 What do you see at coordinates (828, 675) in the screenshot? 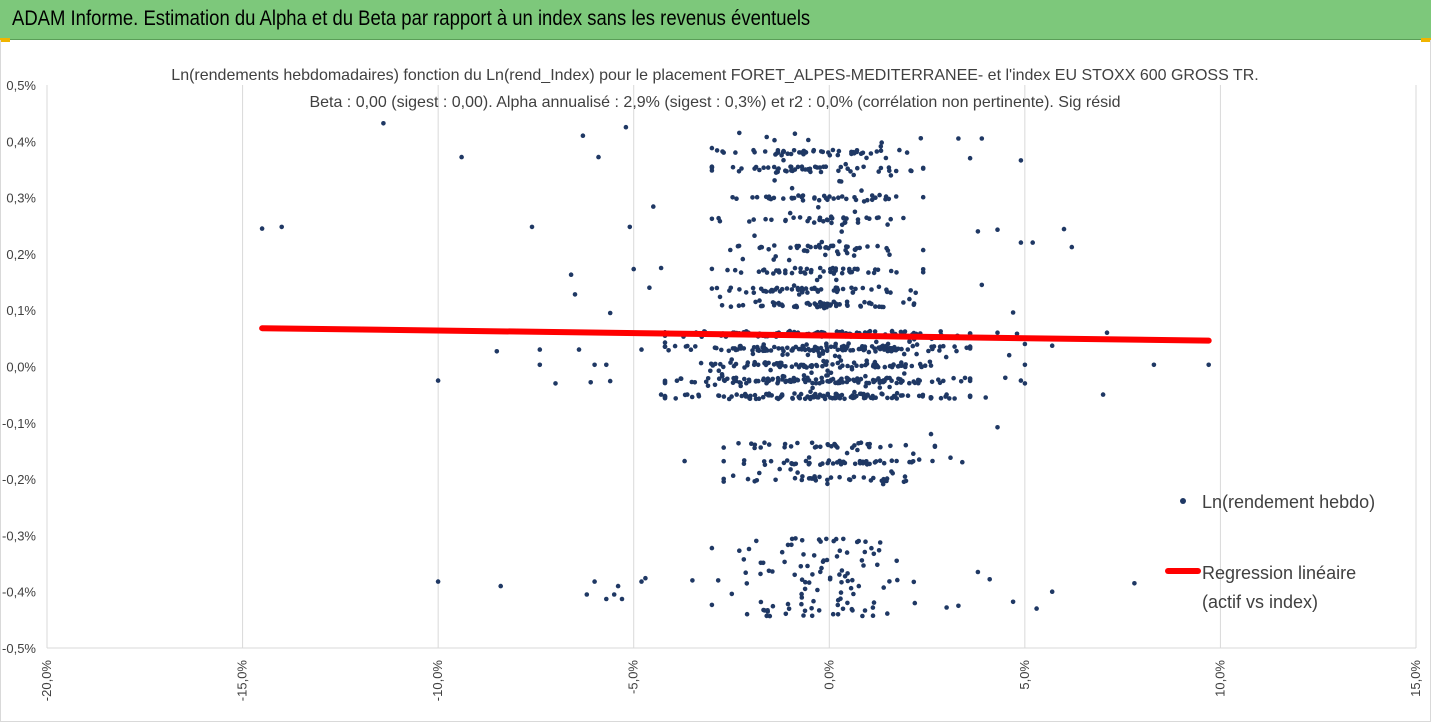
I see `x-tick-label: 0,0%` at bounding box center [828, 675].